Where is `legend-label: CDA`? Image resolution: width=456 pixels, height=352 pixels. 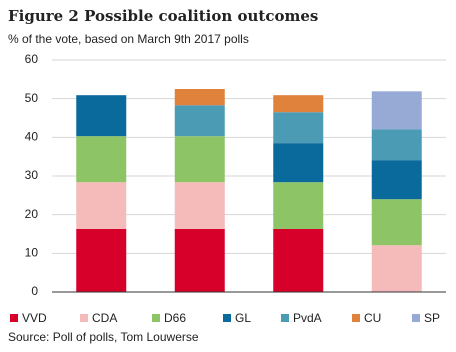
legend-label: CDA is located at coordinates (104, 318).